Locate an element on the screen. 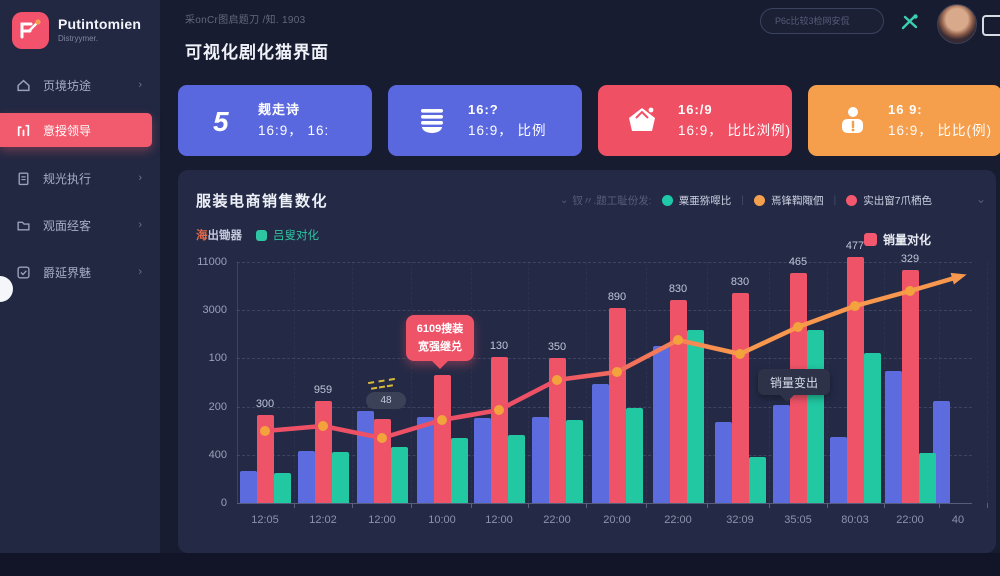 The image size is (1000, 576). hover-tooltip: 销量变出 is located at coordinates (794, 385).